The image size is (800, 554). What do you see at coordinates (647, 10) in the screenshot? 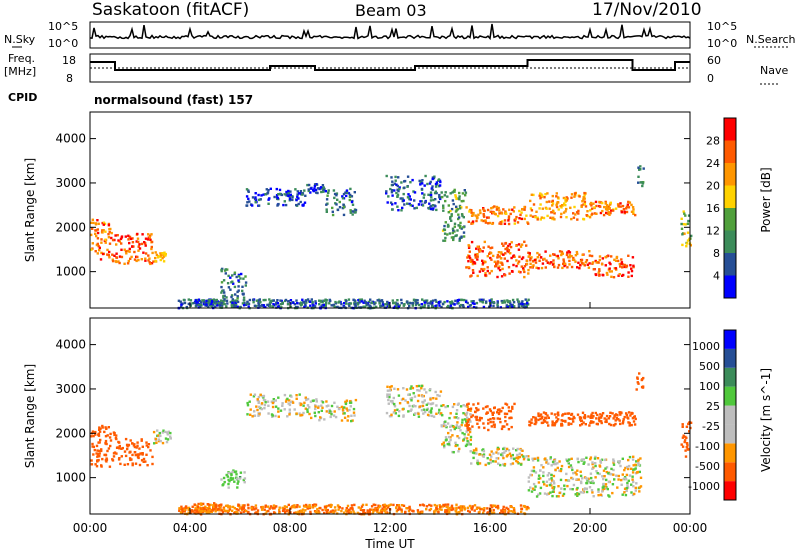
I see `date-label: 17/Nov/2010` at bounding box center [647, 10].